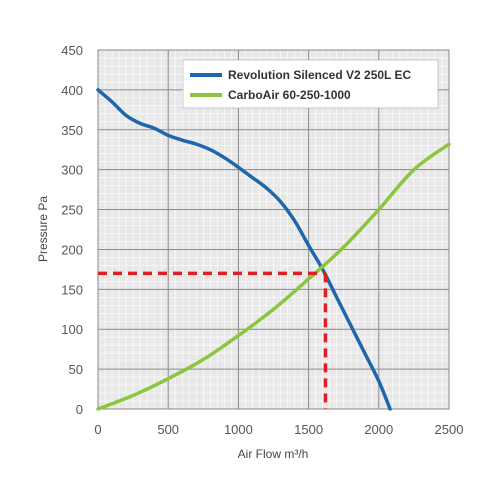 This screenshot has height=500, width=500. I want to click on y-tick-label: 300, so click(72, 170).